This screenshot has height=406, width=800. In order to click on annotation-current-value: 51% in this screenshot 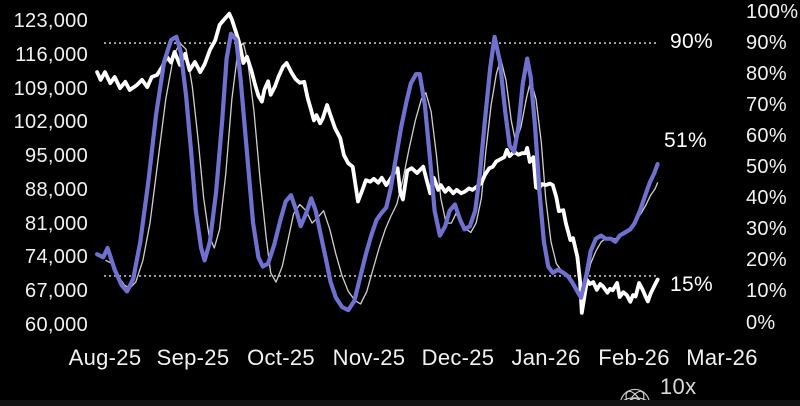, I will do `click(685, 140)`.